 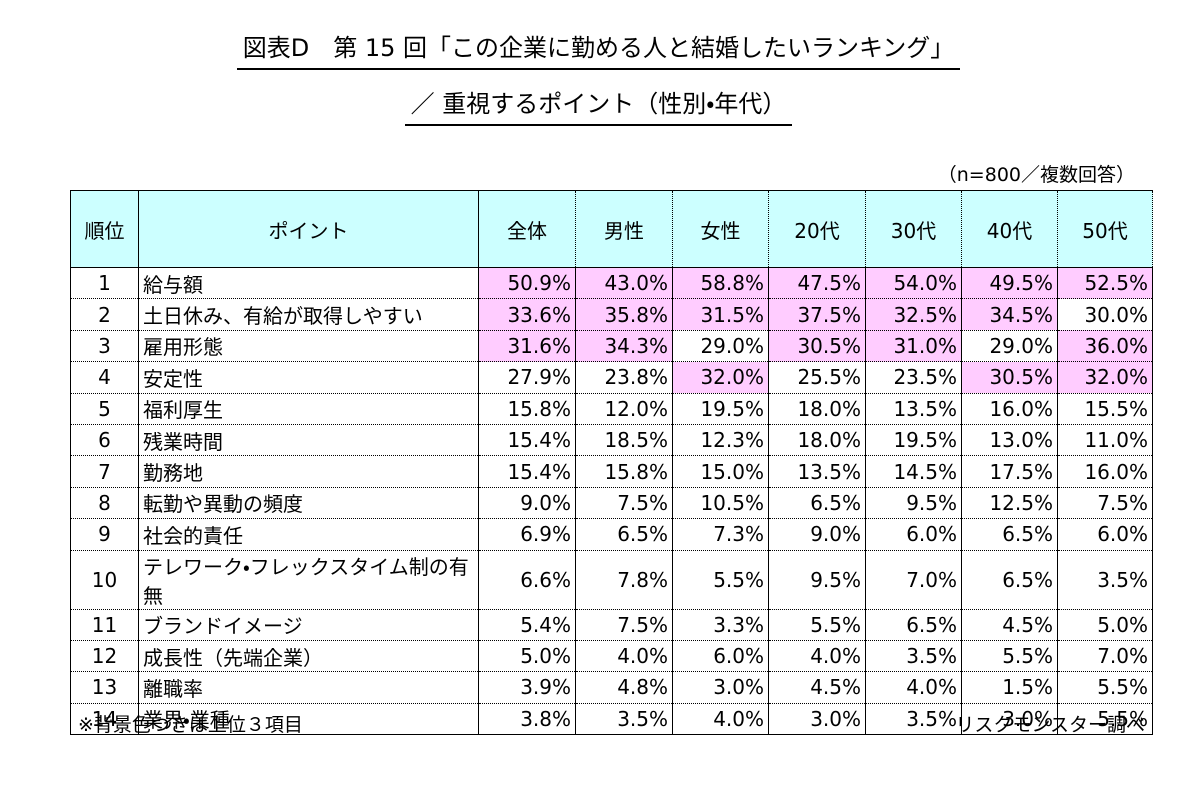 What do you see at coordinates (527, 687) in the screenshot?
I see `value-cell: 3.9%` at bounding box center [527, 687].